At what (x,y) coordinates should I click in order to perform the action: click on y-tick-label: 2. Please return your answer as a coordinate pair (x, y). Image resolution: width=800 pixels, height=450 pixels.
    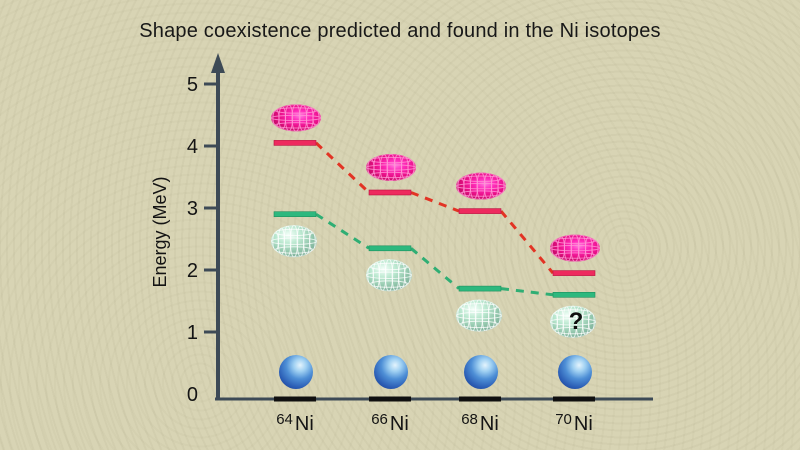
    Looking at the image, I should click on (192, 271).